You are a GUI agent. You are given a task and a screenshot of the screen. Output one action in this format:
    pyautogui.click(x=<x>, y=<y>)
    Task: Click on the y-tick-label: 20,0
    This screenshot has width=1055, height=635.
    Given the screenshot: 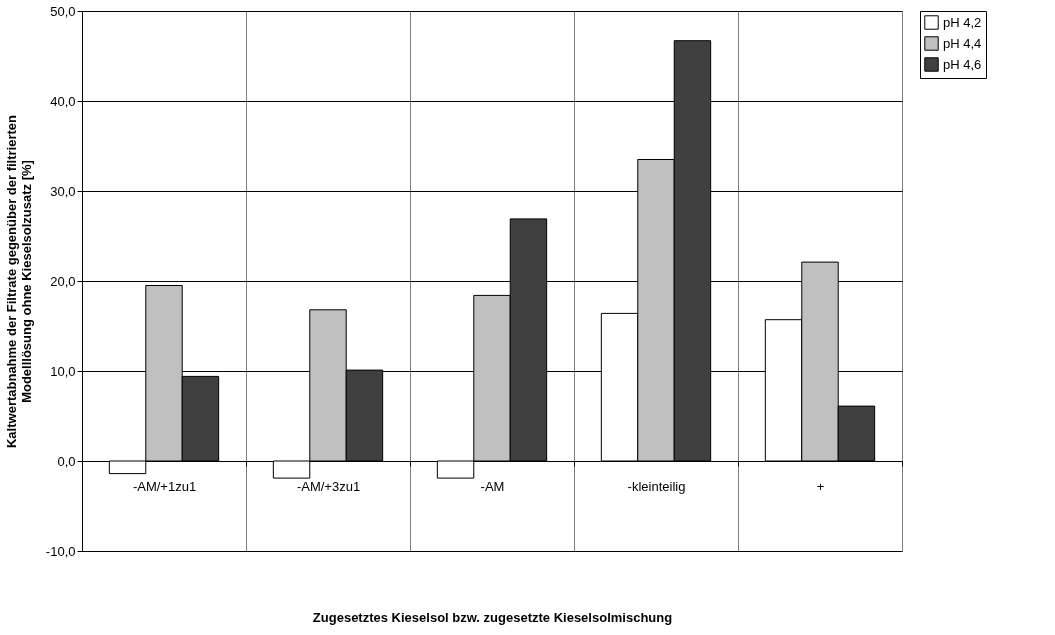 What is the action you would take?
    pyautogui.click(x=63, y=281)
    